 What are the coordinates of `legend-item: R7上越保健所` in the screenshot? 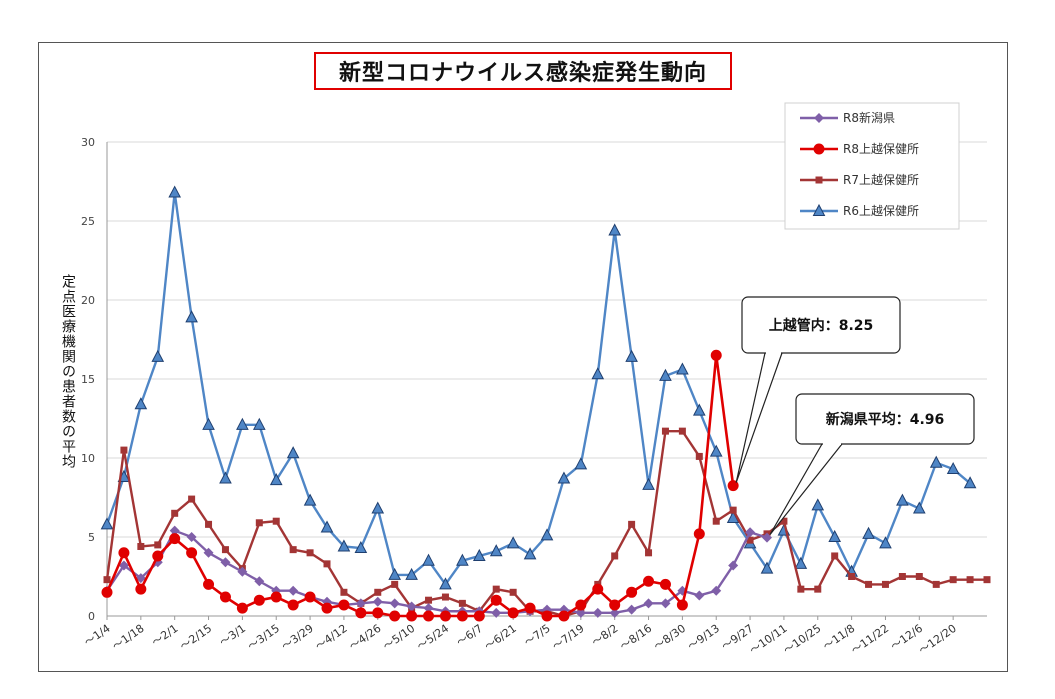 It's located at (859, 180).